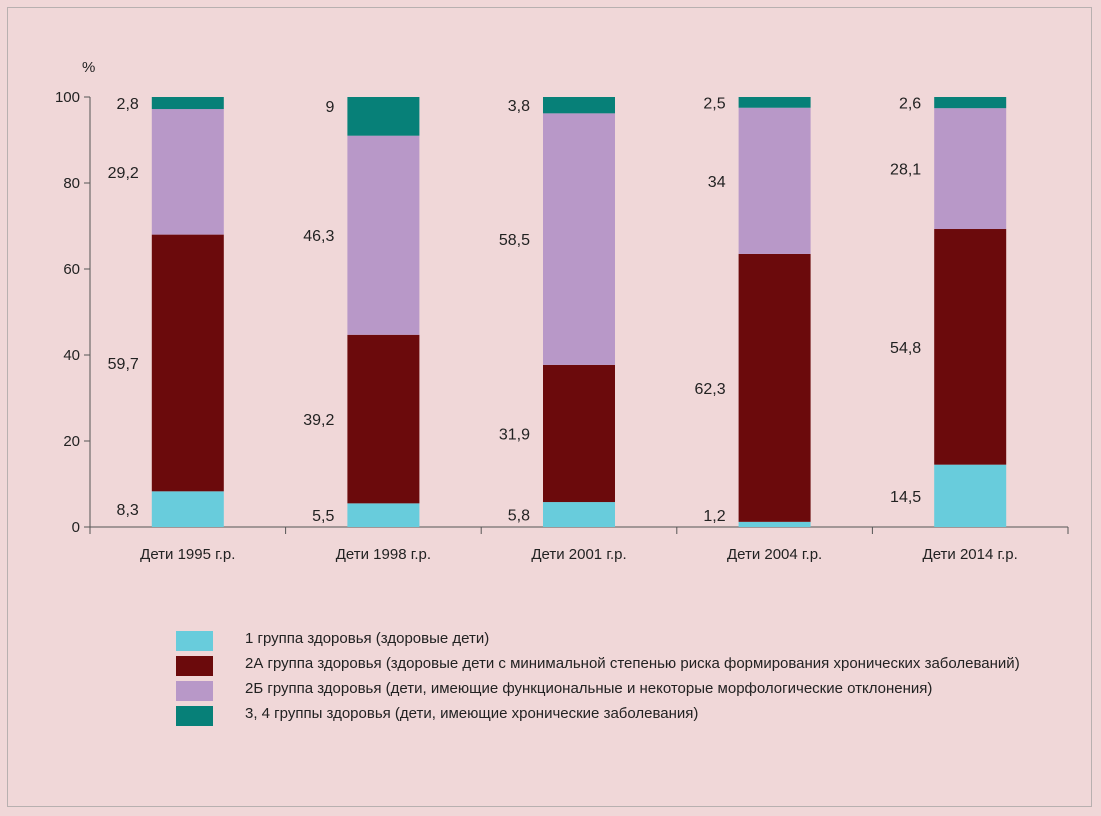 This screenshot has height=816, width=1101. What do you see at coordinates (318, 236) in the screenshot?
I see `data-label: 46,3` at bounding box center [318, 236].